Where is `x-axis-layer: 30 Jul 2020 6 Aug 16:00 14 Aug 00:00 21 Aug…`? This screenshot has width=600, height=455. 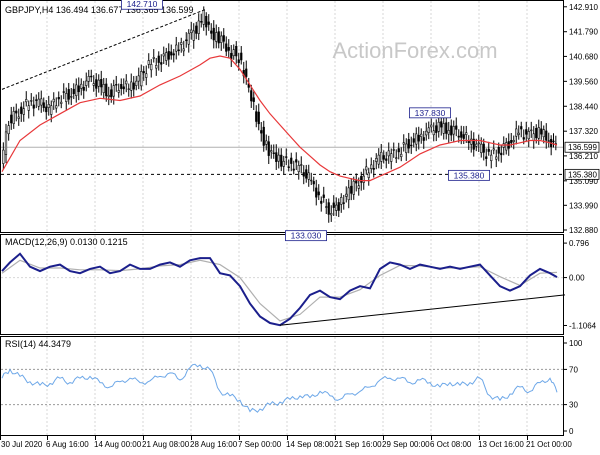
x-axis-layer: 30 Jul 2020 6 Aug 16:00 14 Aug 00:00 21 Aug… is located at coordinates (286, 442).